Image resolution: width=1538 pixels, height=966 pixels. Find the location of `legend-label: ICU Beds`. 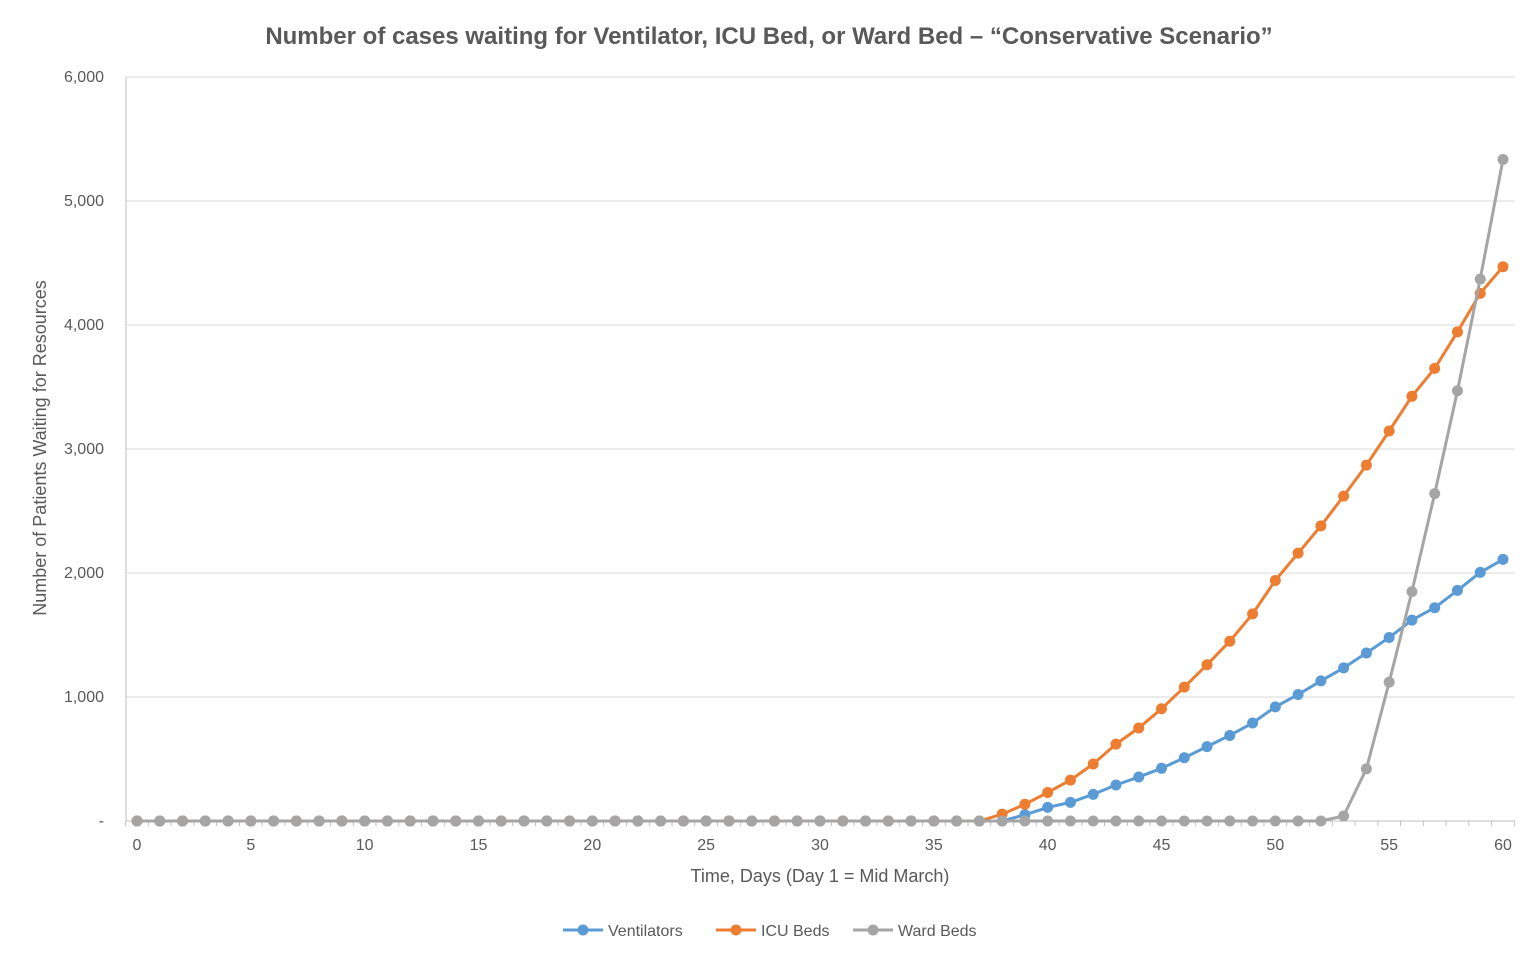

legend-label: ICU Beds is located at coordinates (795, 931).